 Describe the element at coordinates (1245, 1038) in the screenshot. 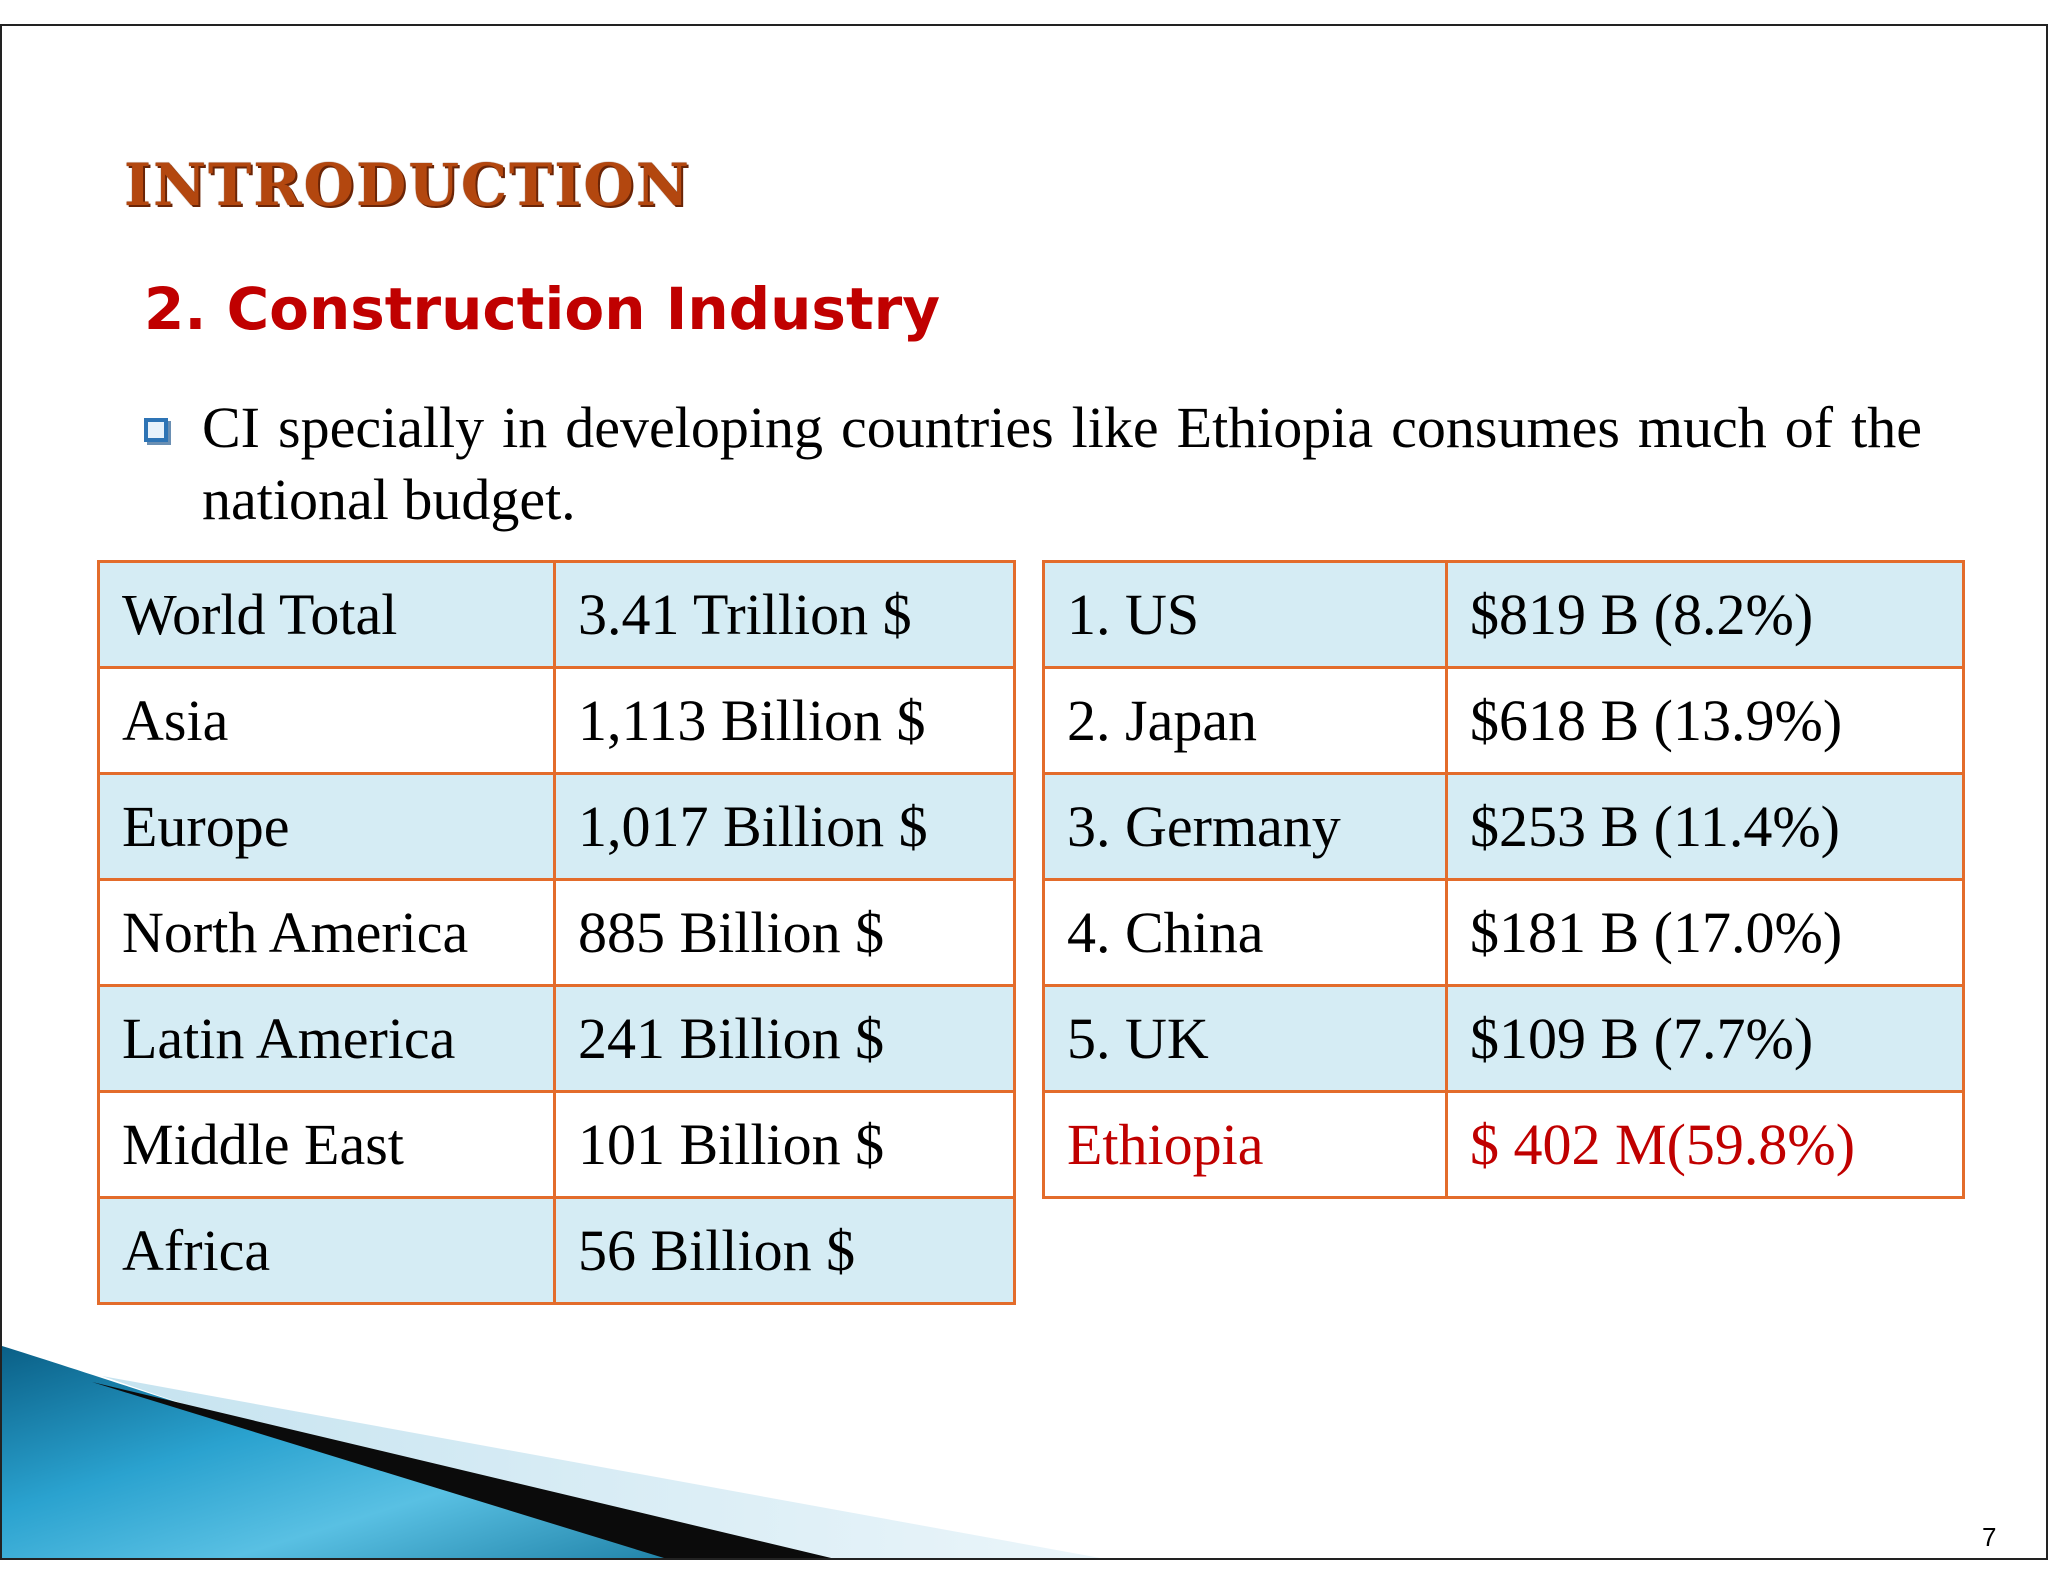

I see `country-cell: 5. UK` at that location.